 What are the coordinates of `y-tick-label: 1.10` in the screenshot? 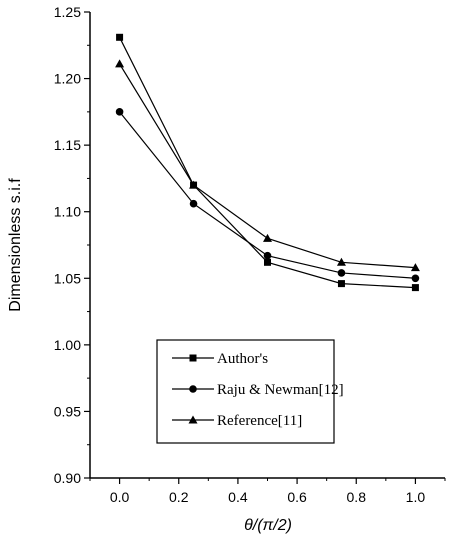 It's located at (67, 212).